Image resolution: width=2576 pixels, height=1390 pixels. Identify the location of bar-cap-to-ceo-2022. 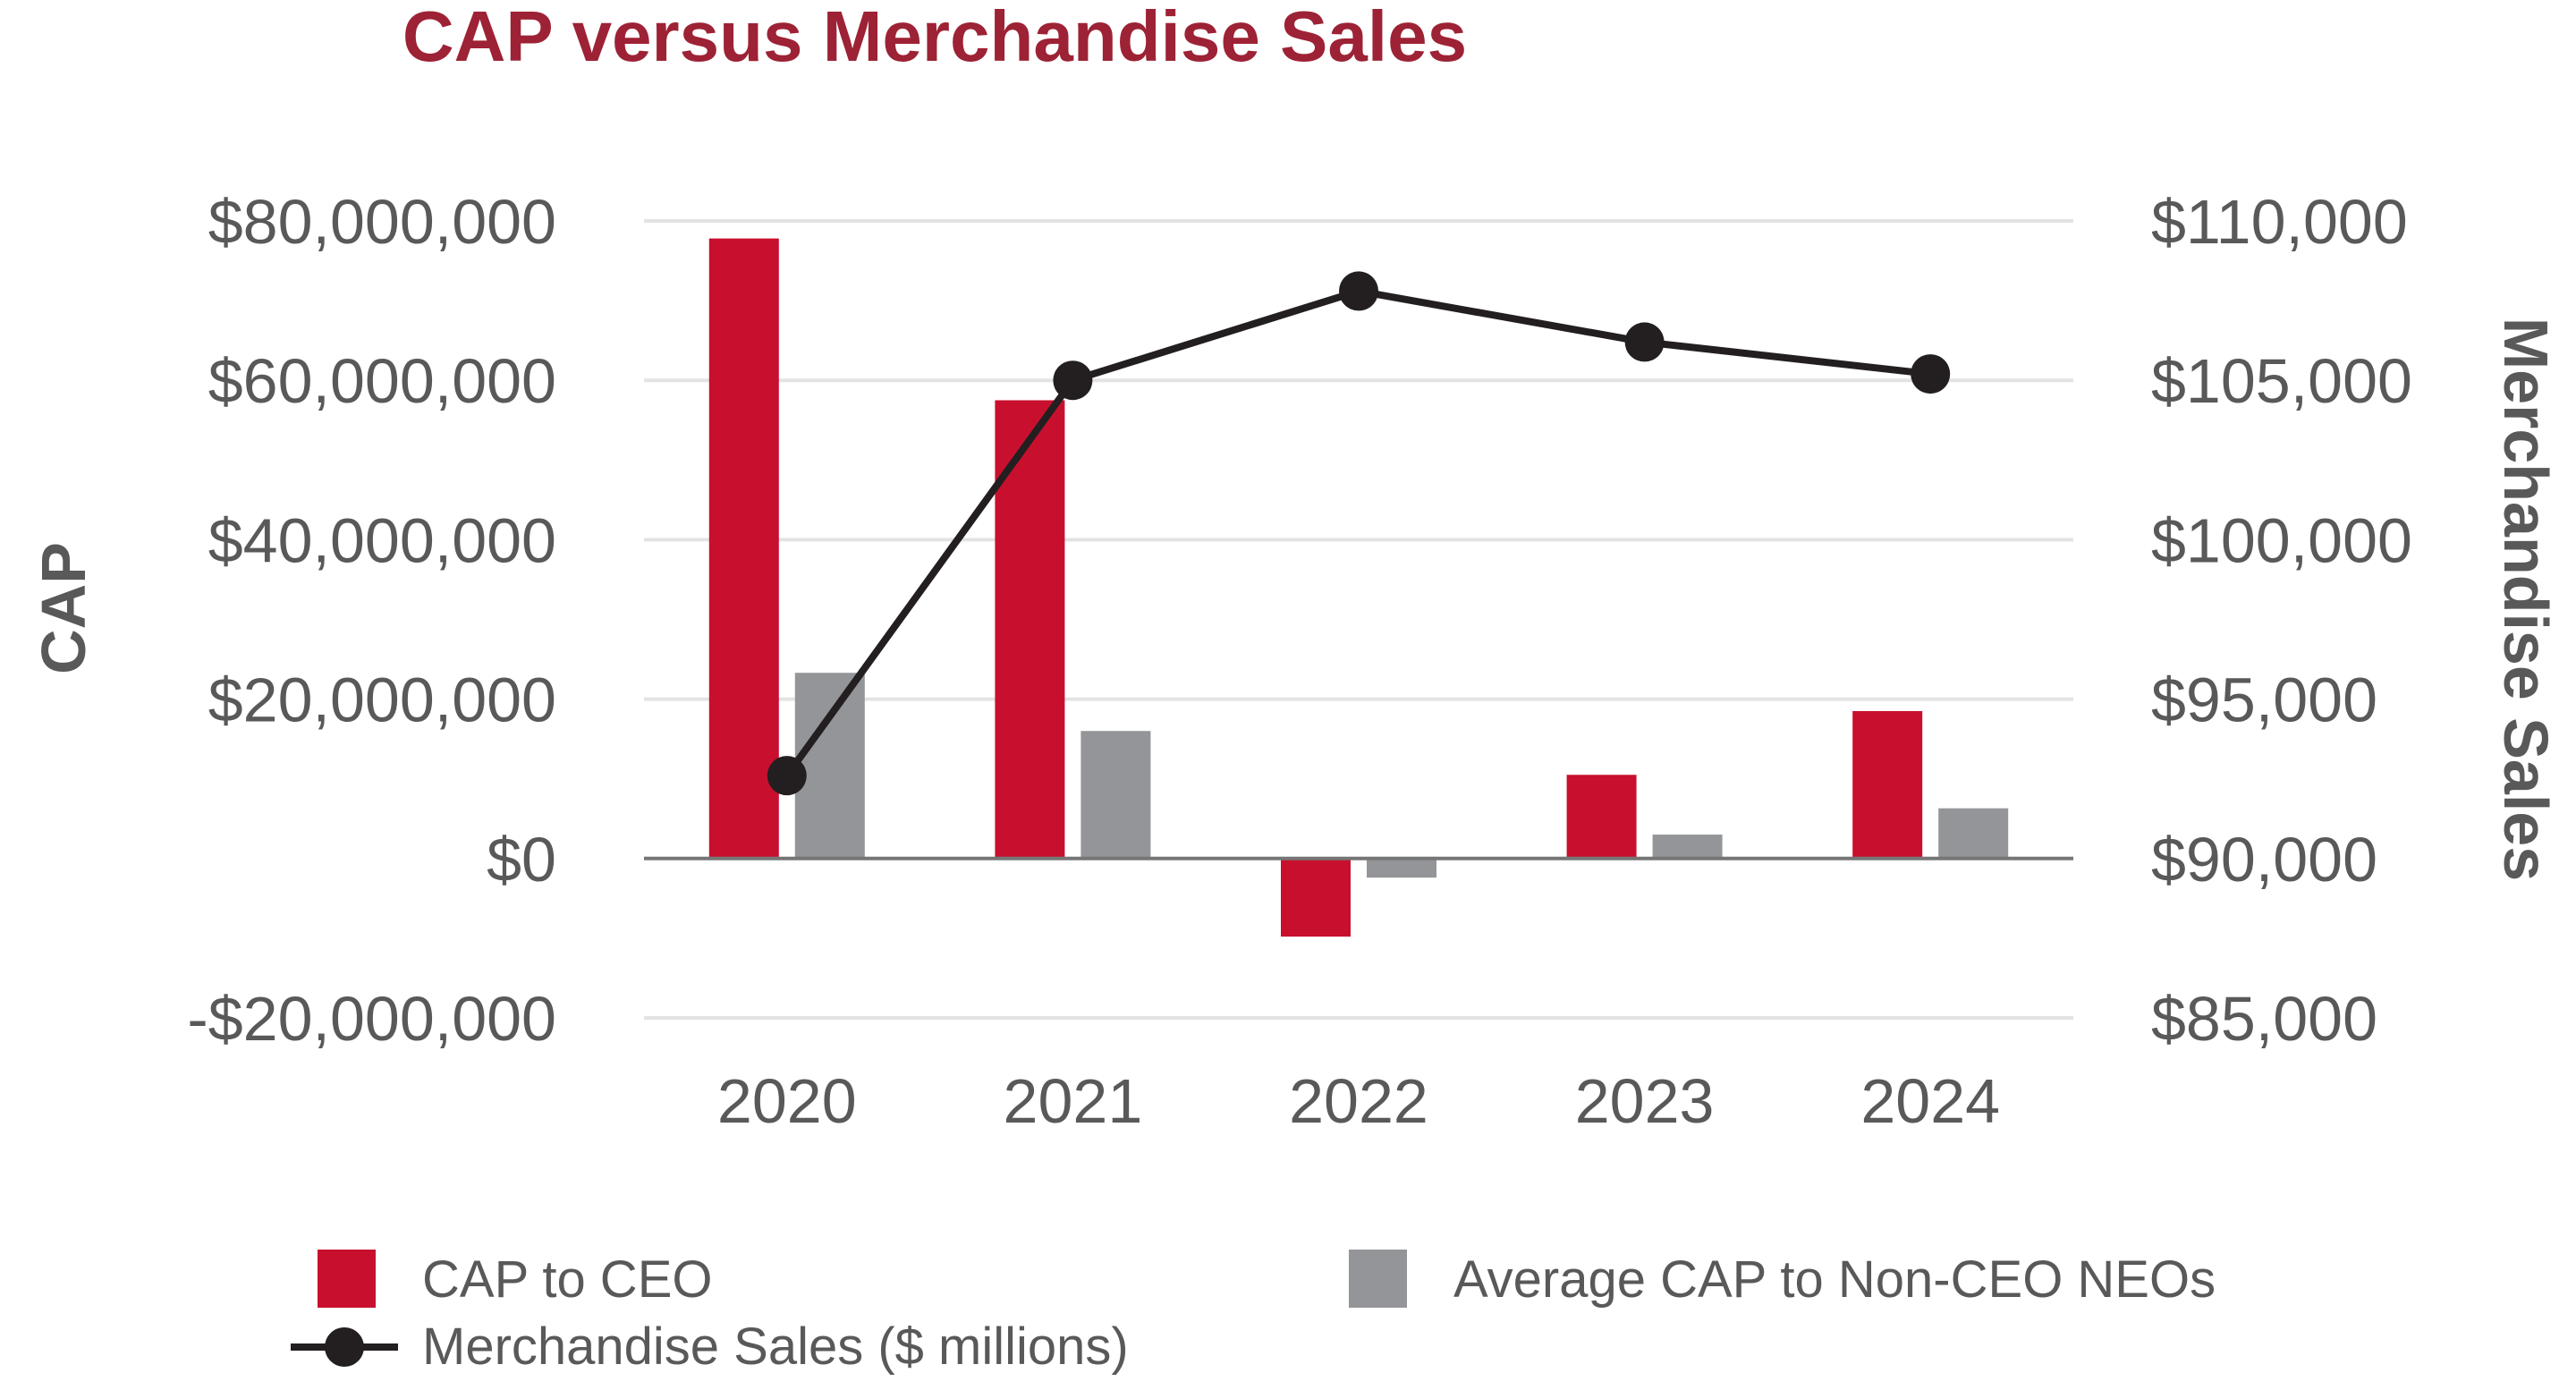
(1316, 897).